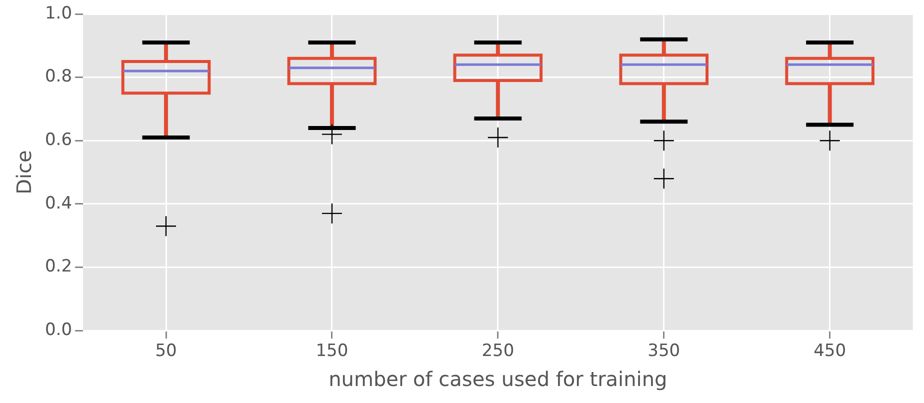 The height and width of the screenshot is (403, 924). Describe the element at coordinates (58, 140) in the screenshot. I see `y-tick-label: 0.6` at that location.